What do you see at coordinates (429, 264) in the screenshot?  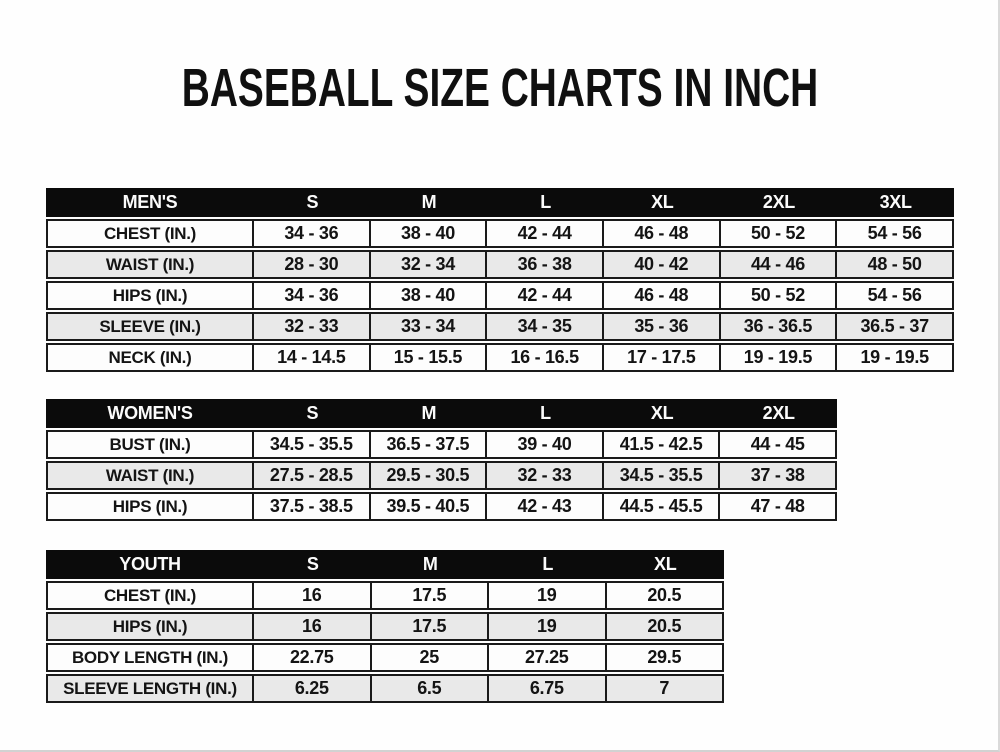 I see `size-cell: 32 - 34` at bounding box center [429, 264].